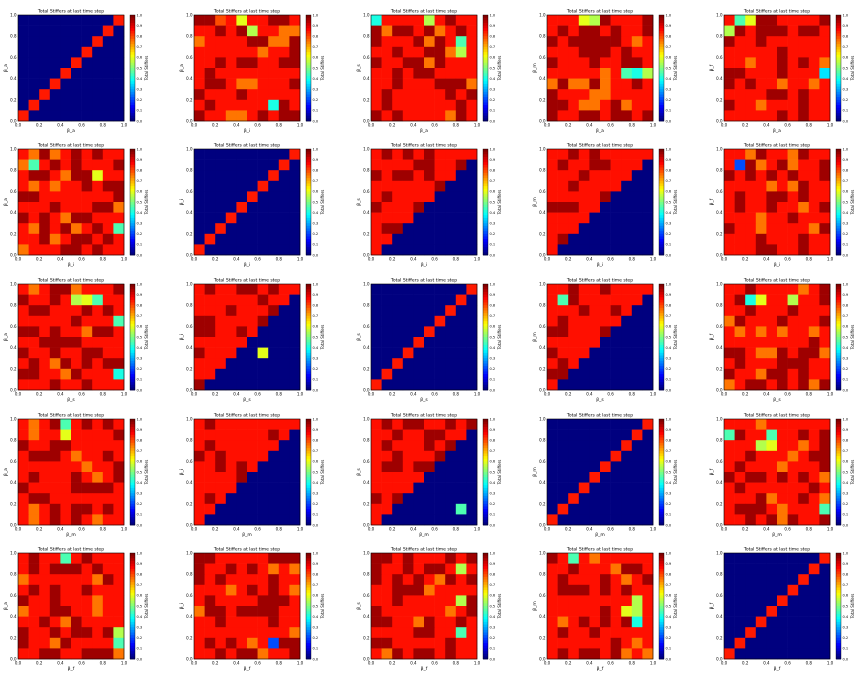  What do you see at coordinates (189, 326) in the screenshot?
I see `y-tick-label: 0.6` at bounding box center [189, 326].